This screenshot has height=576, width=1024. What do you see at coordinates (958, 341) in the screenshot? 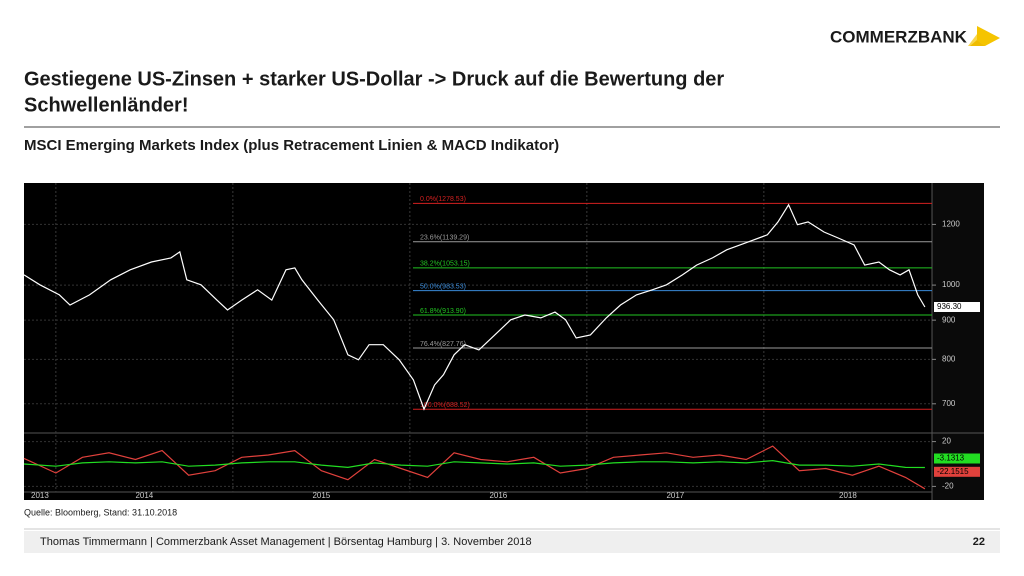
I see `axis-background` at bounding box center [958, 341].